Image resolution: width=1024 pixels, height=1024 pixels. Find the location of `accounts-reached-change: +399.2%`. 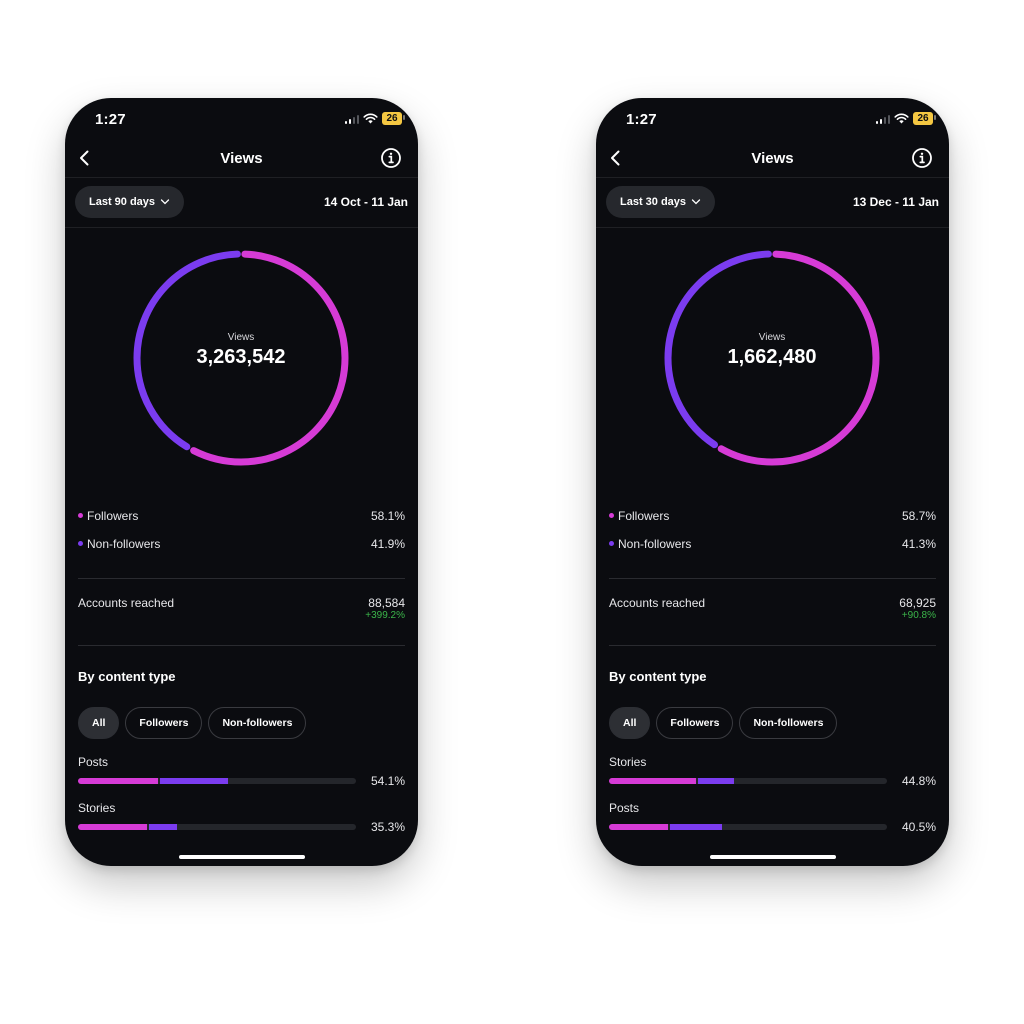

accounts-reached-change: +399.2% is located at coordinates (385, 615).